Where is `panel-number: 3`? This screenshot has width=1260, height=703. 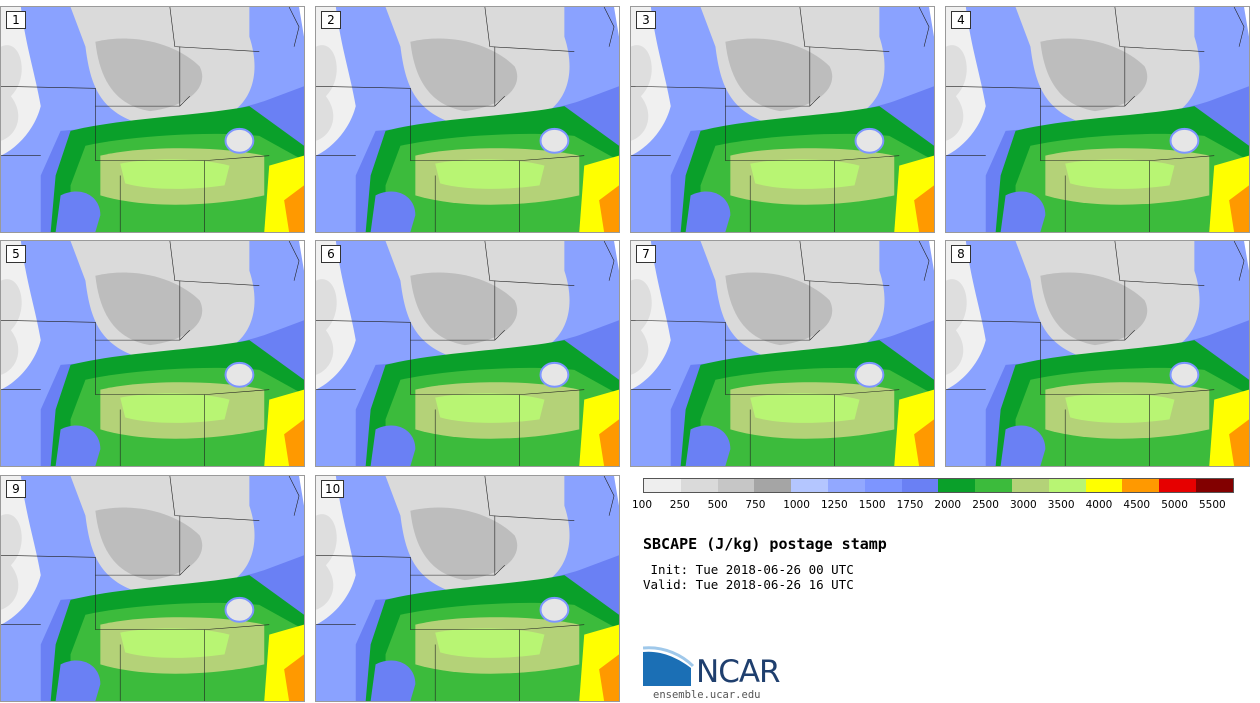 panel-number: 3 is located at coordinates (646, 20).